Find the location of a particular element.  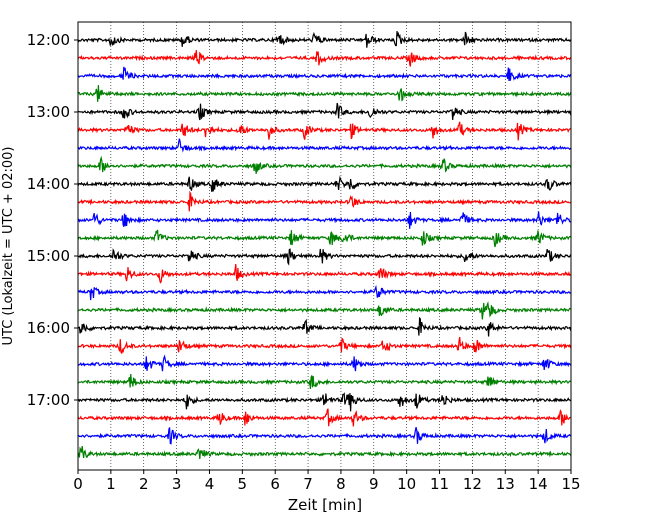

y-tick-label: 13:00 is located at coordinates (48, 112).